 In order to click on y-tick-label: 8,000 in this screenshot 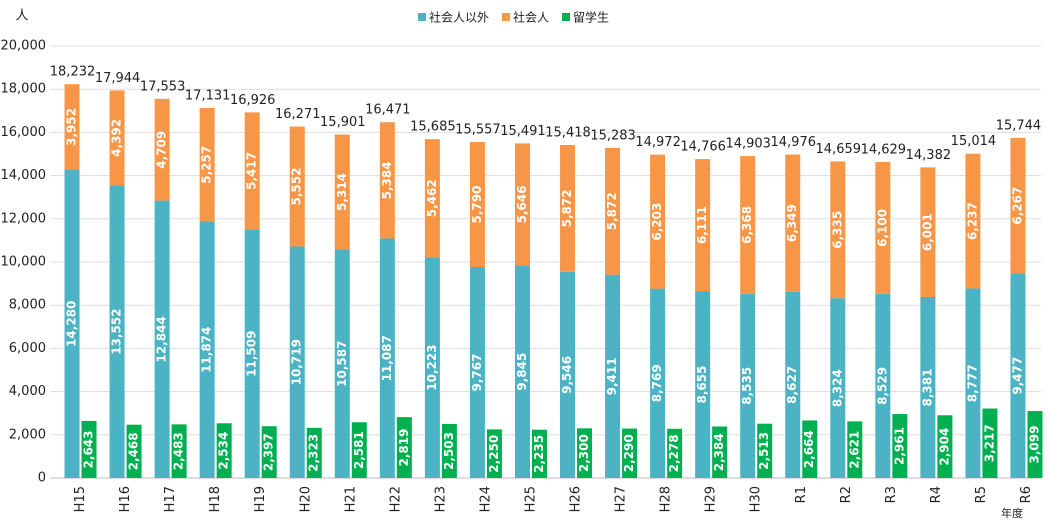, I will do `click(27, 305)`.